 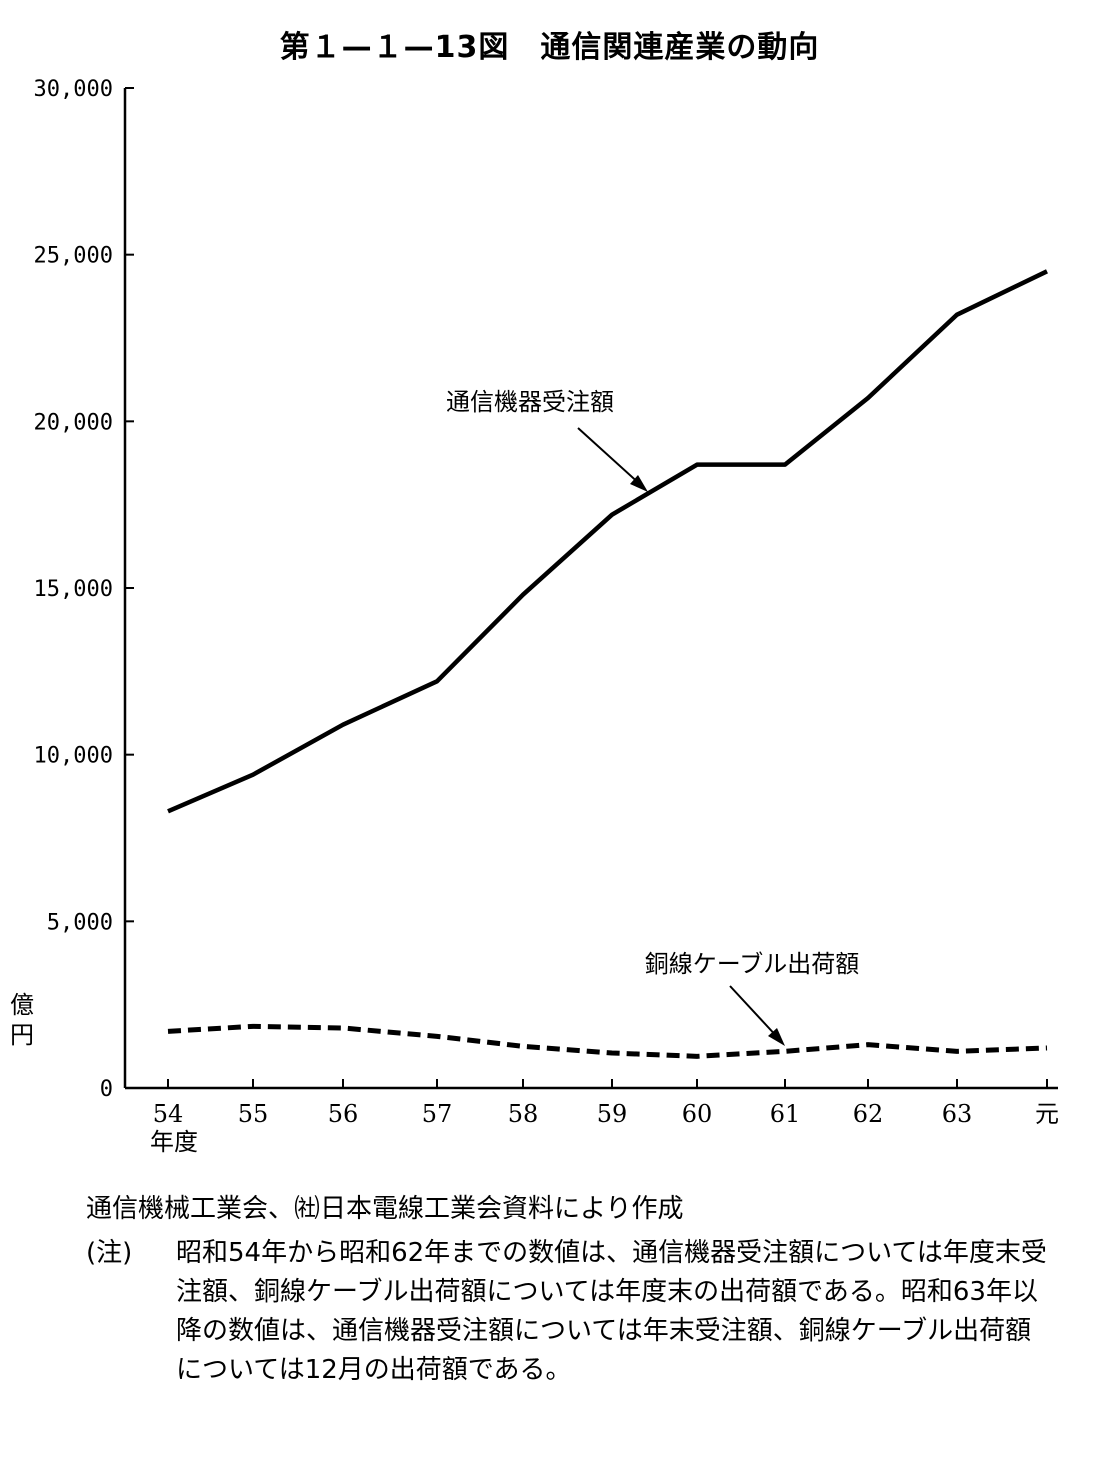 What do you see at coordinates (957, 1114) in the screenshot?
I see `x-tick-label: 63` at bounding box center [957, 1114].